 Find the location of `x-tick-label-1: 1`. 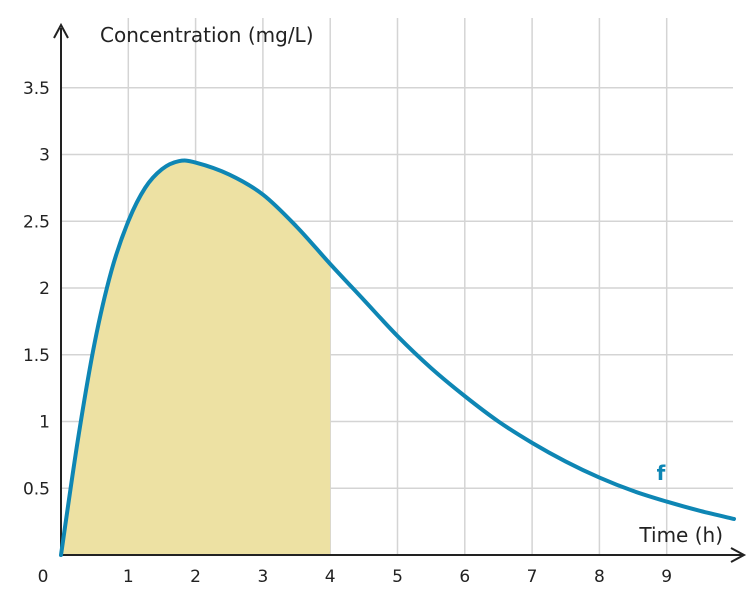

x-tick-label-1: 1 is located at coordinates (128, 577).